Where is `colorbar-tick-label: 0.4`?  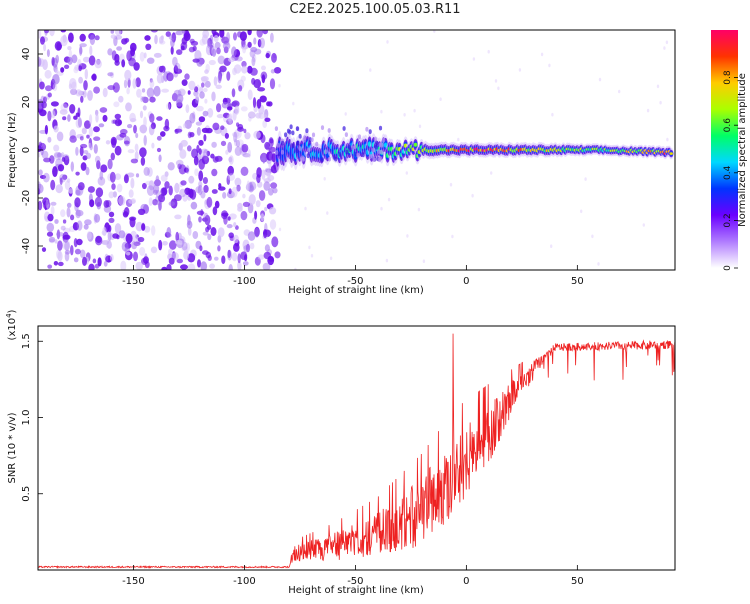
colorbar-tick-label: 0.4 is located at coordinates (728, 172).